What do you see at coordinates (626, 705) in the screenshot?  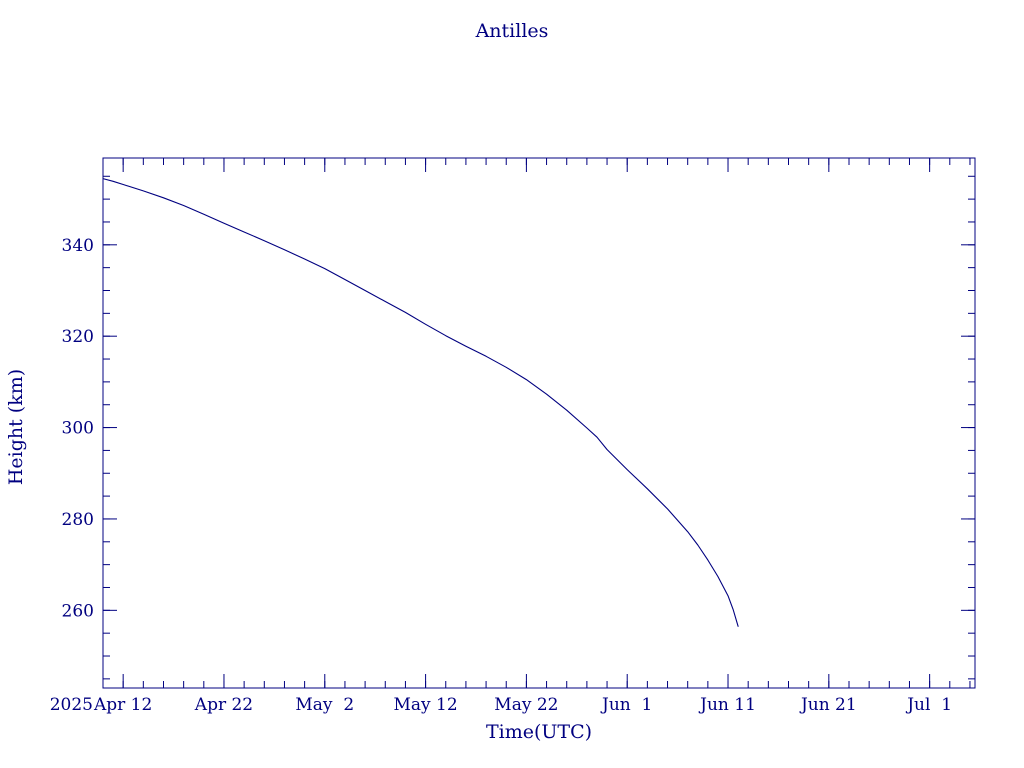 I see `x-tick-label: Jun 1` at bounding box center [626, 705].